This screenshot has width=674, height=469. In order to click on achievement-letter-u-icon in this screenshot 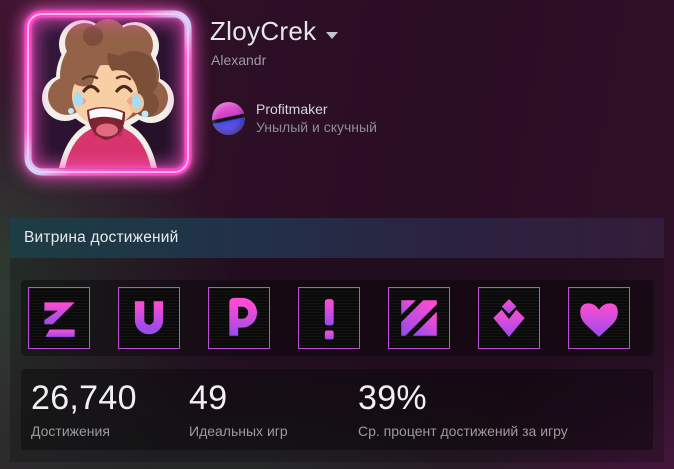, I will do `click(149, 318)`.